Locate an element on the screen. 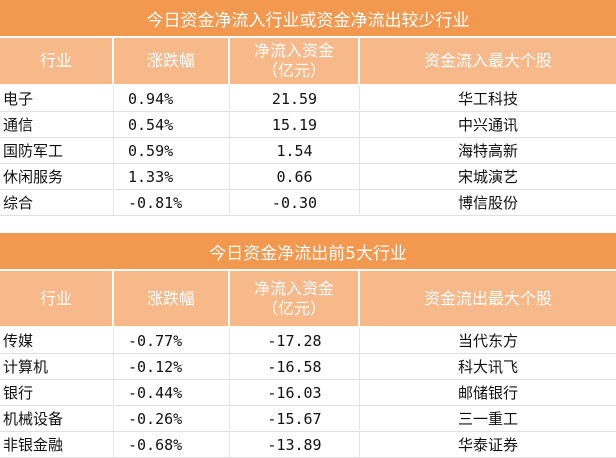  table-row: 非银金融 -0.68% -13.89 华泰证券 is located at coordinates (308, 445).